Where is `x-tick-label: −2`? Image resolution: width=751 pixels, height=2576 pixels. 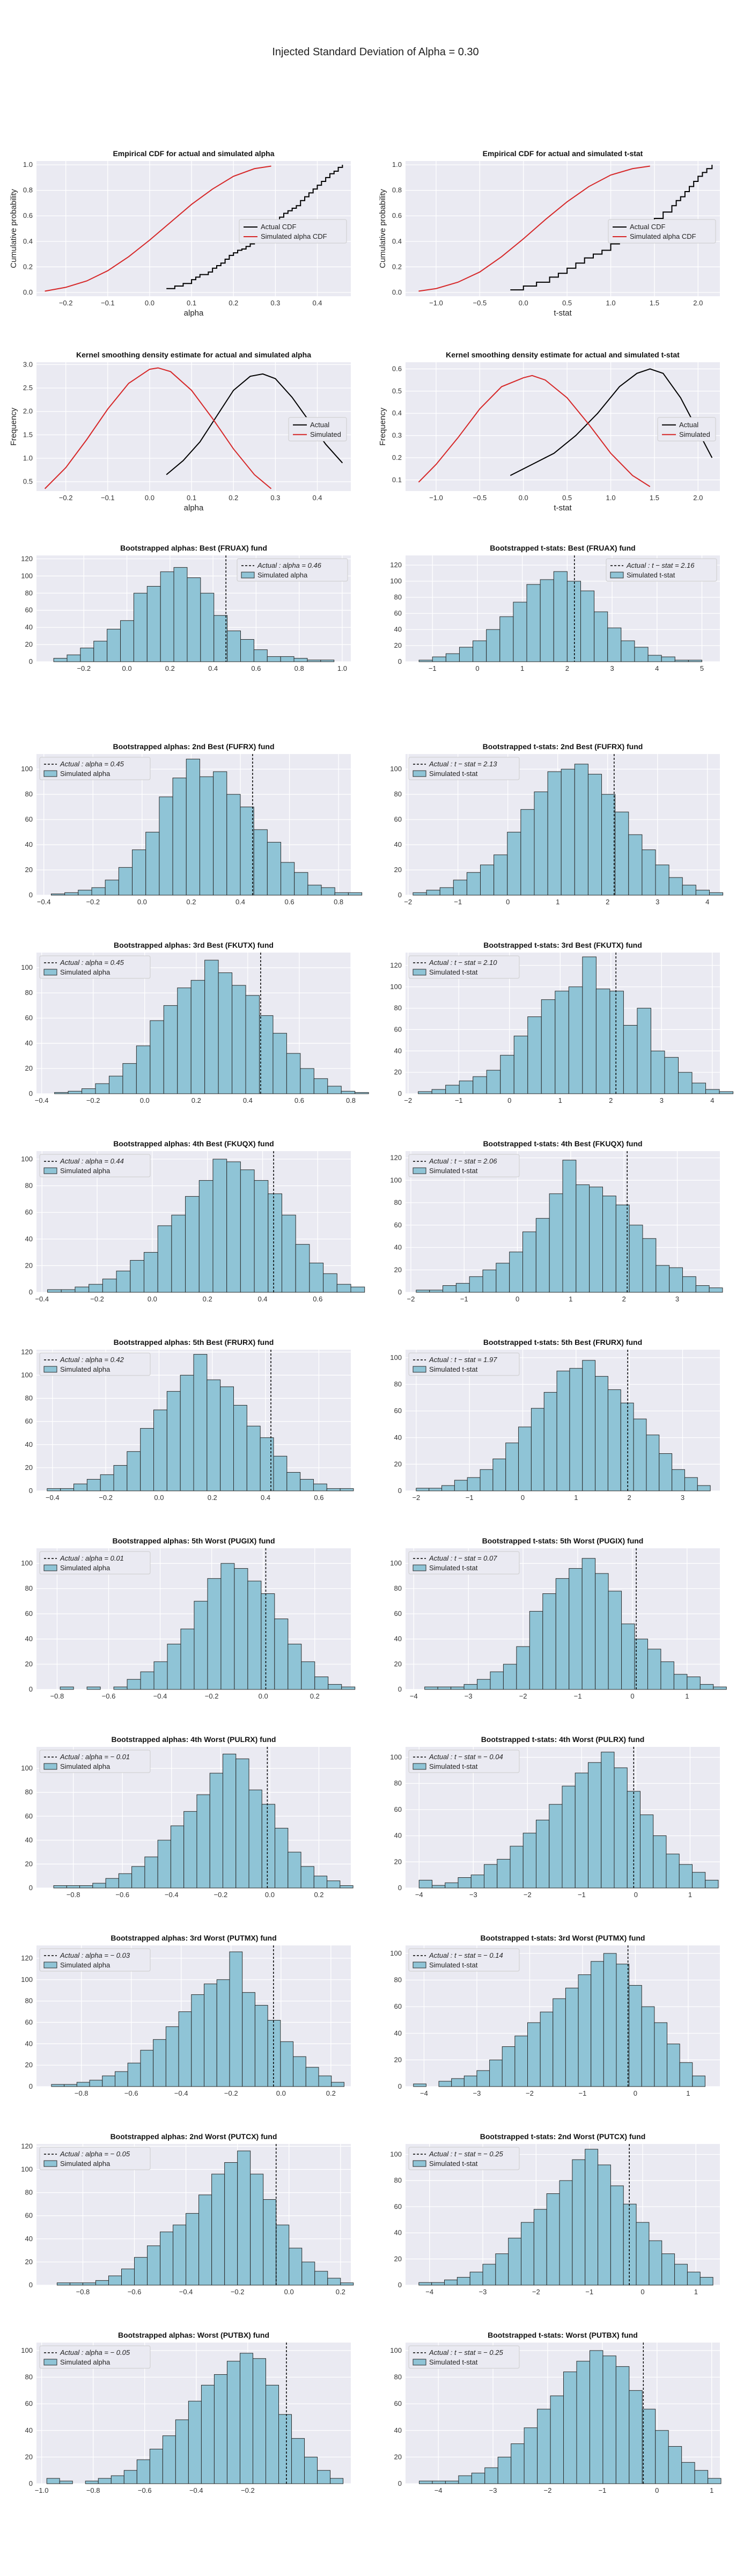 x-tick-label: −2 is located at coordinates (523, 1696).